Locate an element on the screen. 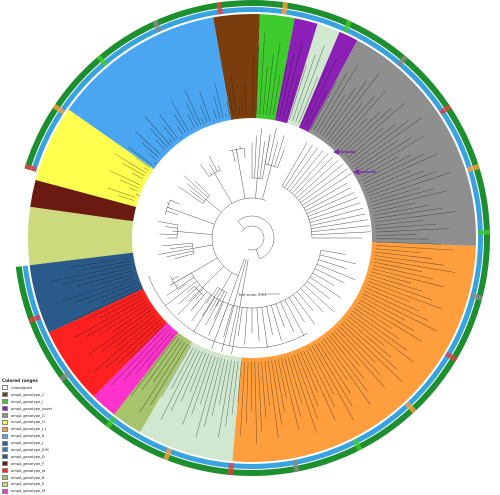 Image resolution: width=500 pixels, height=495 pixels. legend-item: ompA_genotype_L1 is located at coordinates (62, 429).